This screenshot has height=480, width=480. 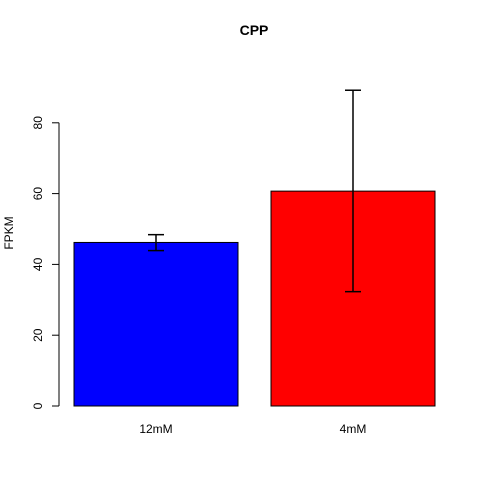 I want to click on x-tick-label: 12mM, so click(x=155, y=429).